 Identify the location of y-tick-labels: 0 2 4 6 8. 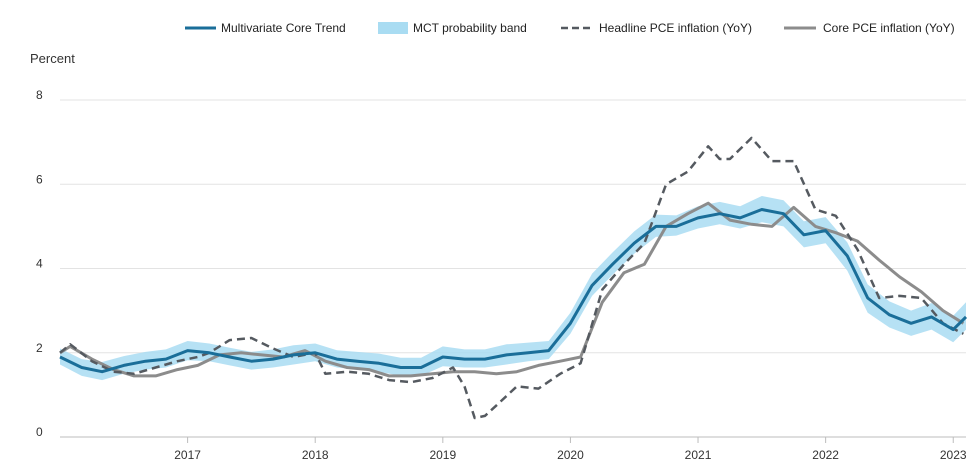
(39, 263).